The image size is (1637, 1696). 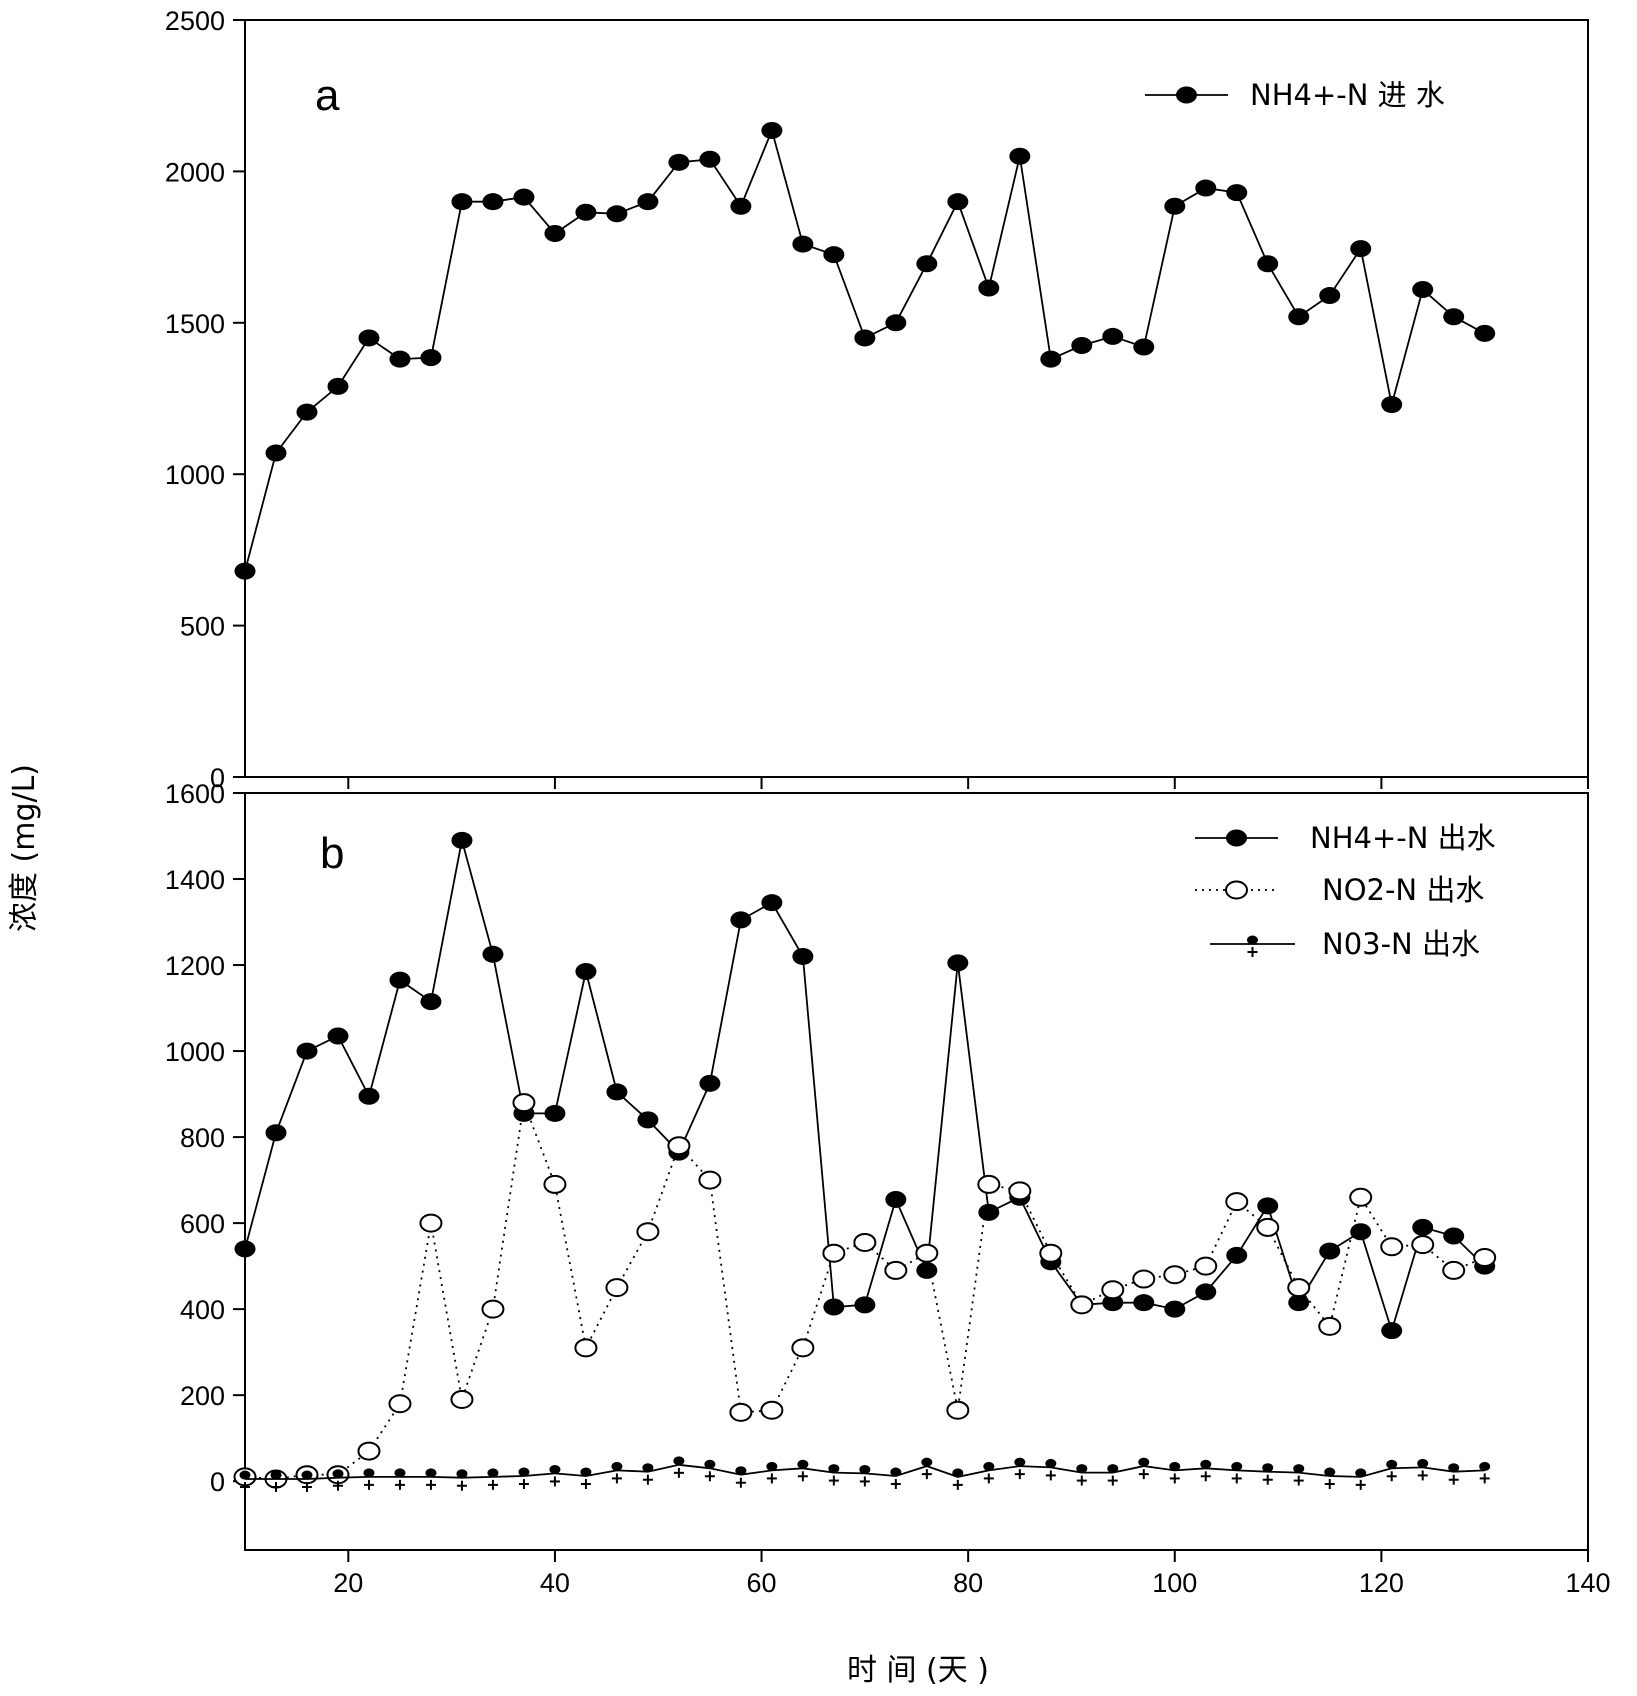 I want to click on panel-label-a: a, so click(x=327, y=95).